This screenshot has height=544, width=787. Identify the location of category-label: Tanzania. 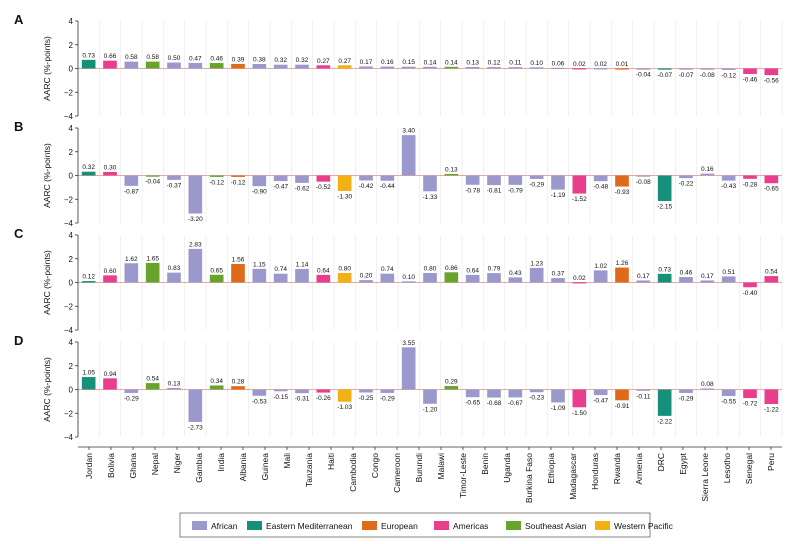
(309, 470).